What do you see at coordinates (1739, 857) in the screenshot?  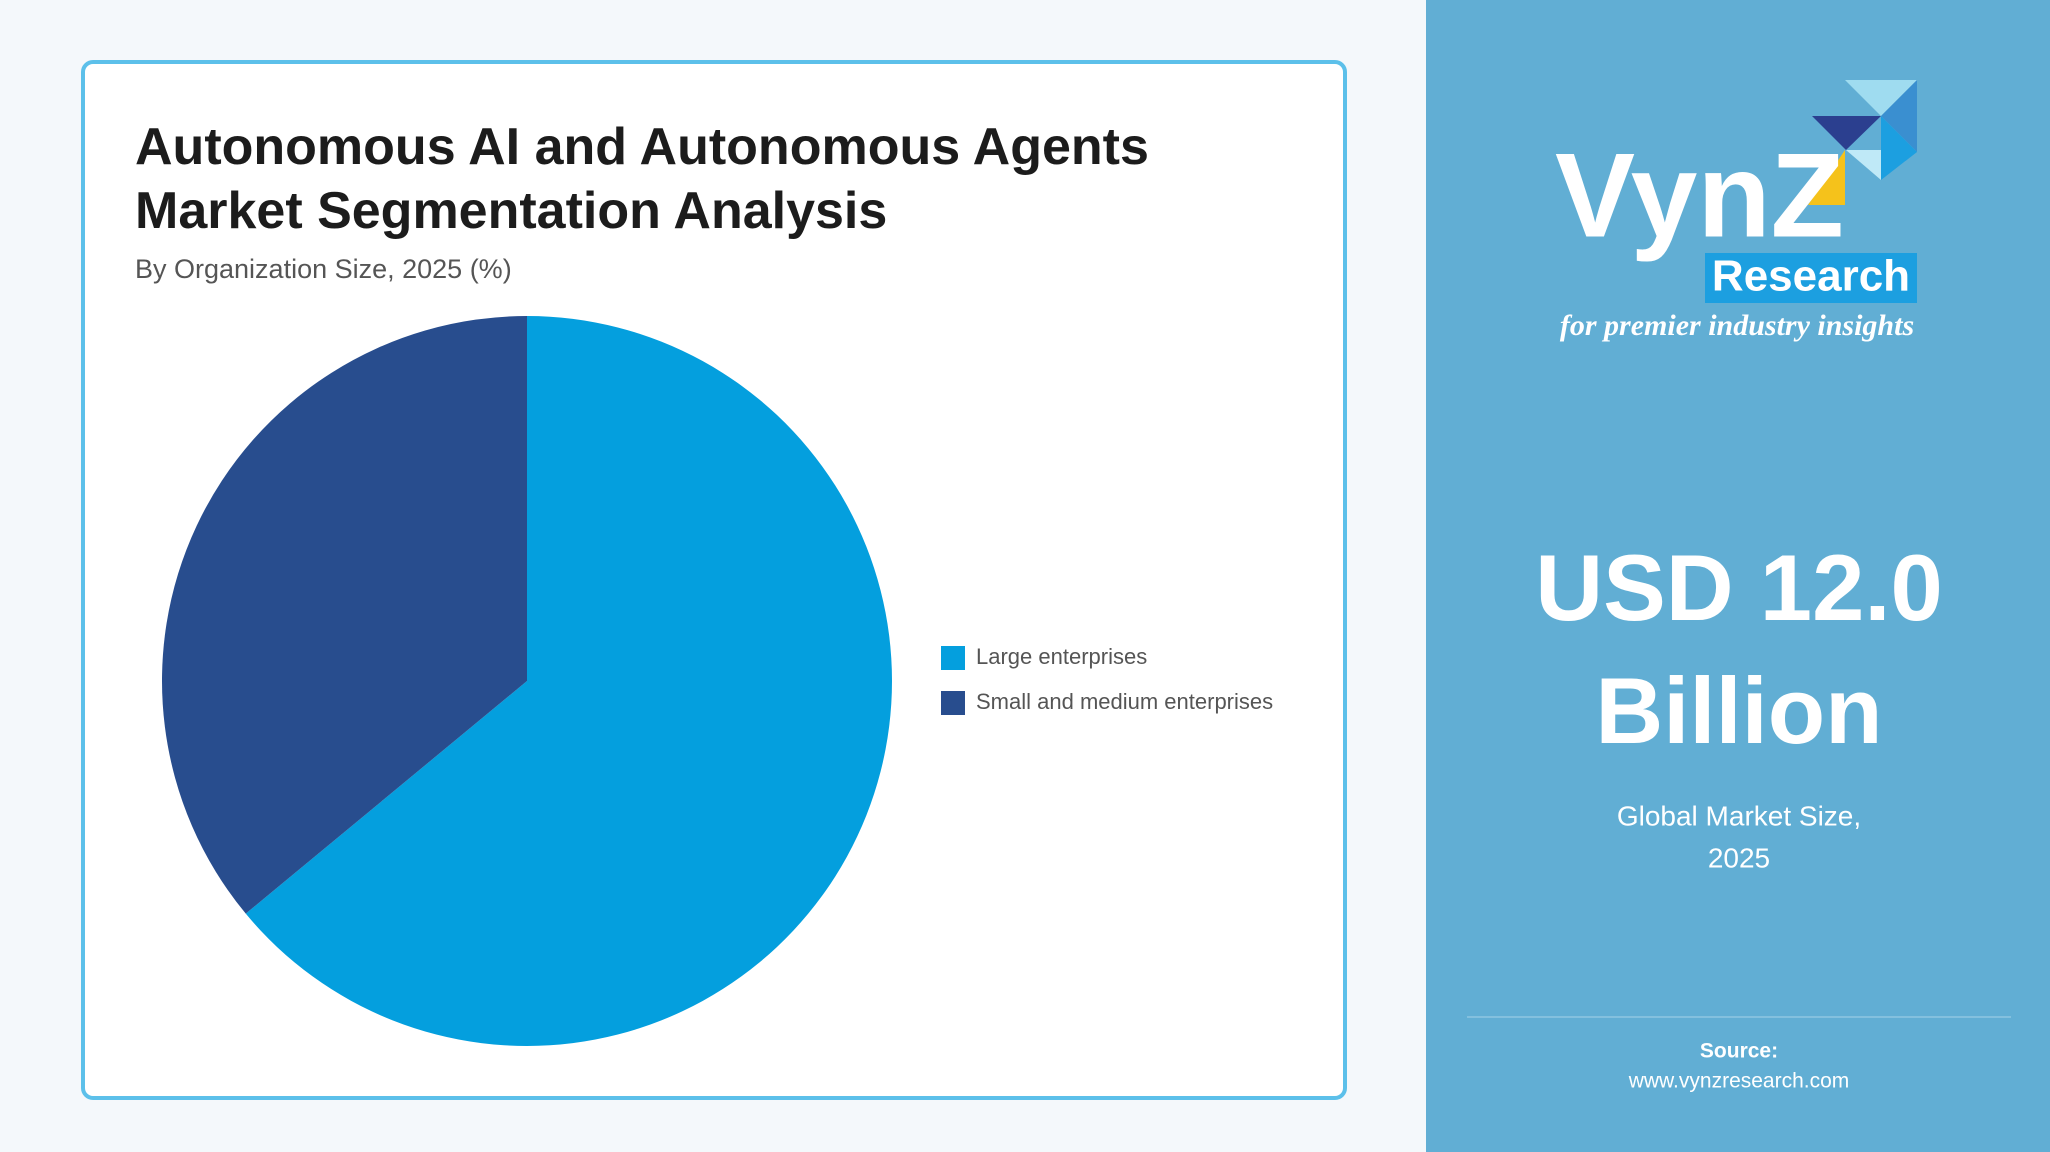 I see `caption: 2025` at bounding box center [1739, 857].